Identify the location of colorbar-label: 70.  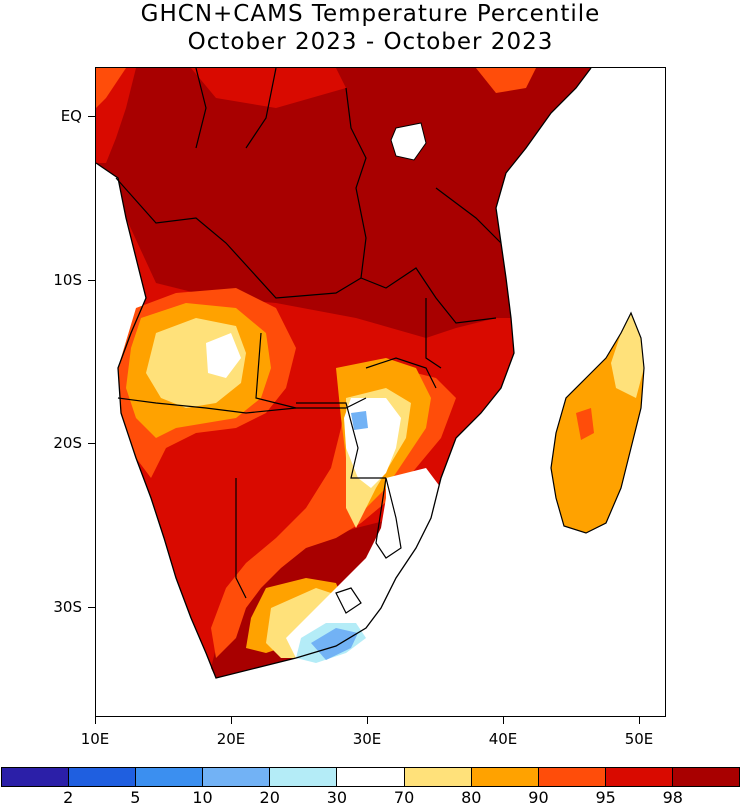
(404, 797).